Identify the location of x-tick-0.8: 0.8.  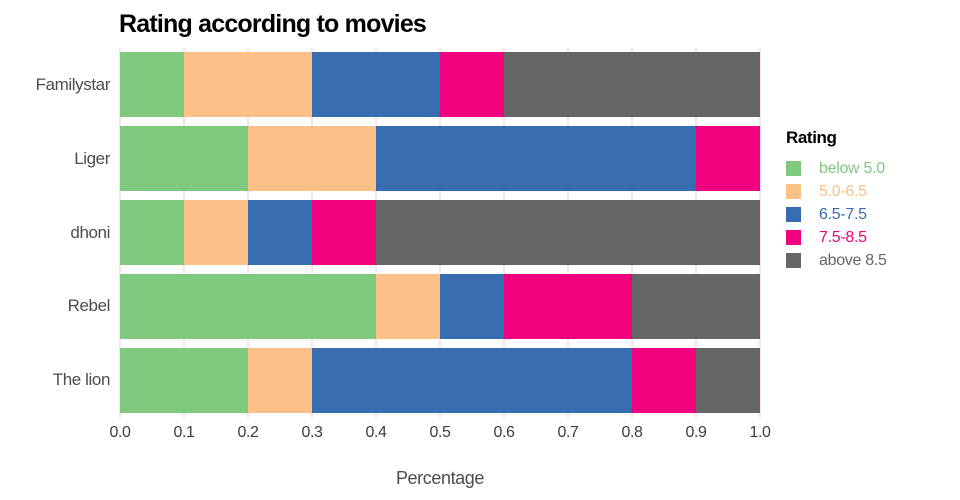
(632, 432).